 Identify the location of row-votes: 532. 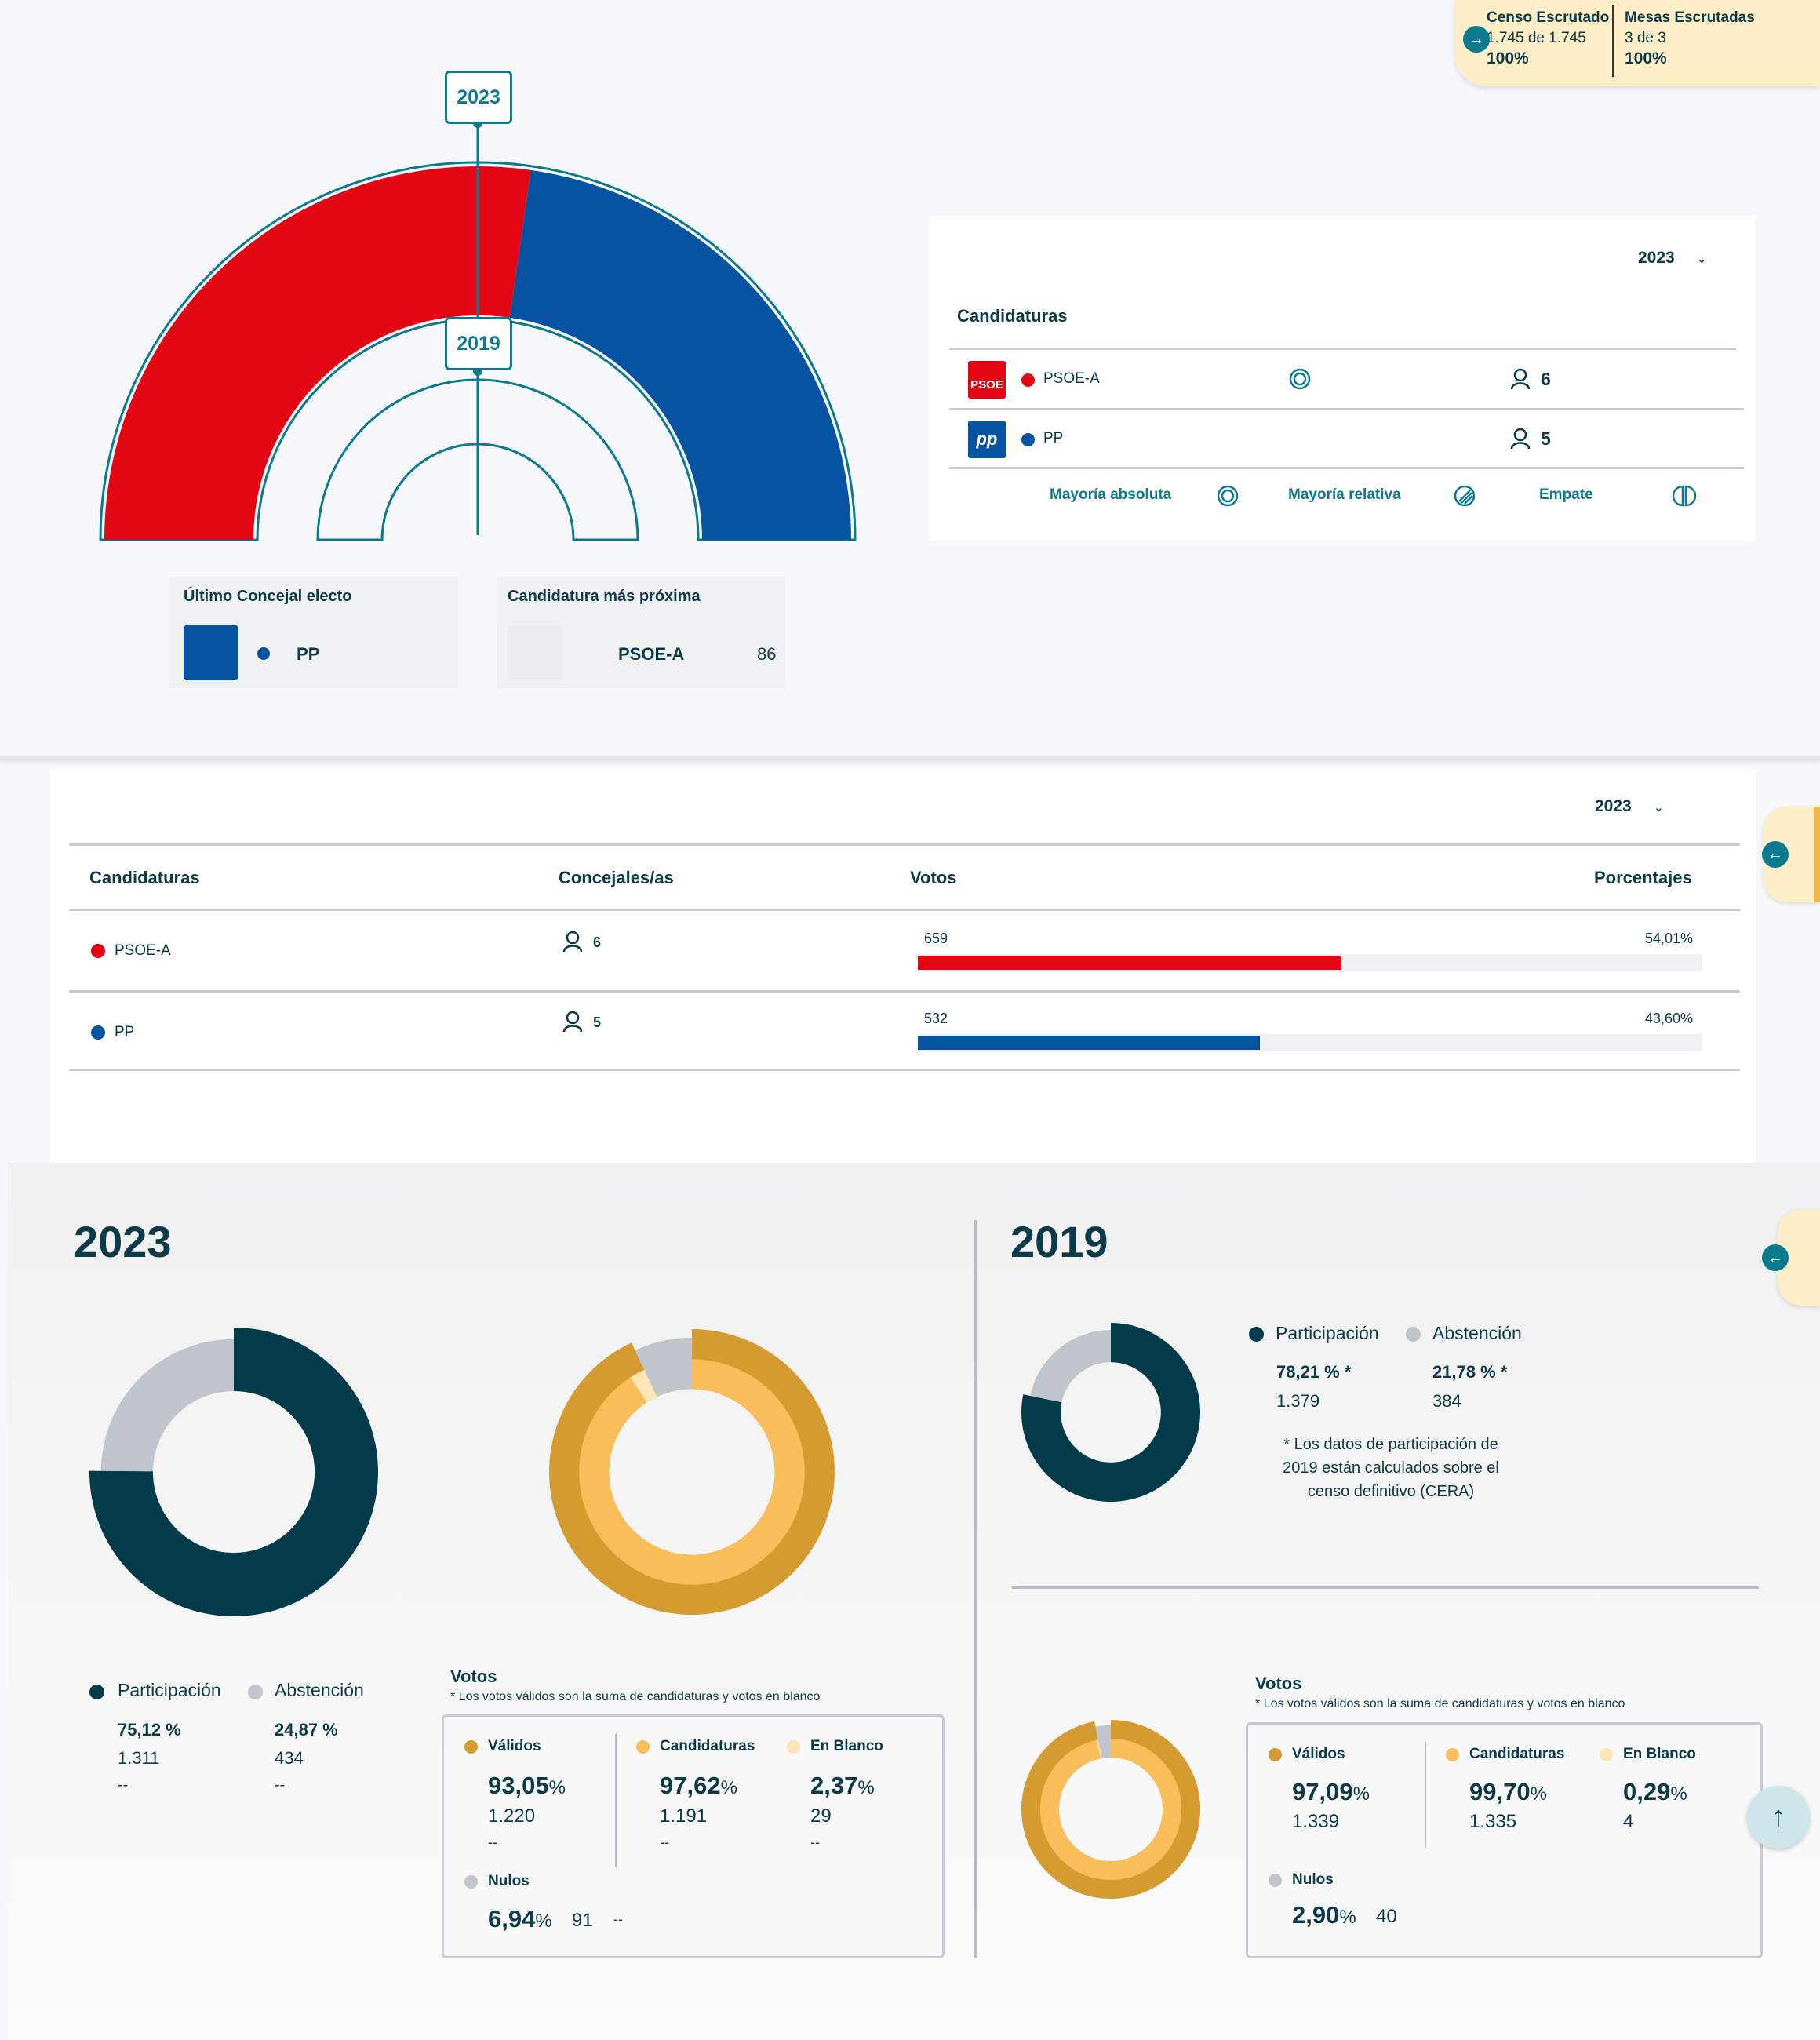
(936, 1018).